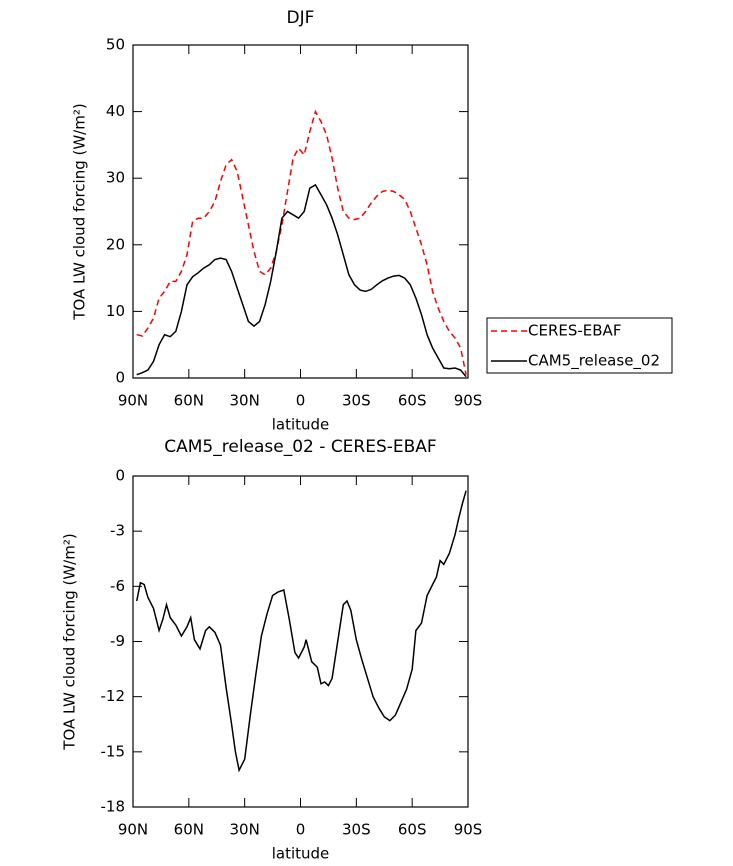  Describe the element at coordinates (115, 178) in the screenshot. I see `y-tick-label: 30` at that location.